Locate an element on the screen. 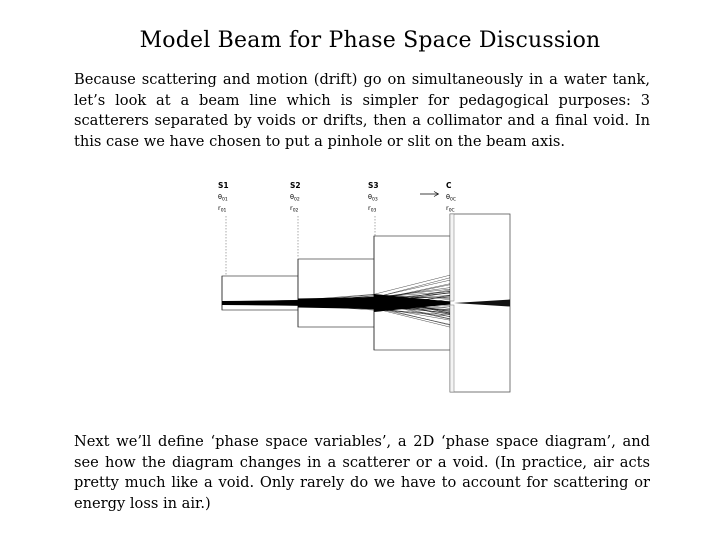 Image resolution: width=720 pixels, height=540 pixels. label-c-theta: θ0C is located at coordinates (451, 198).